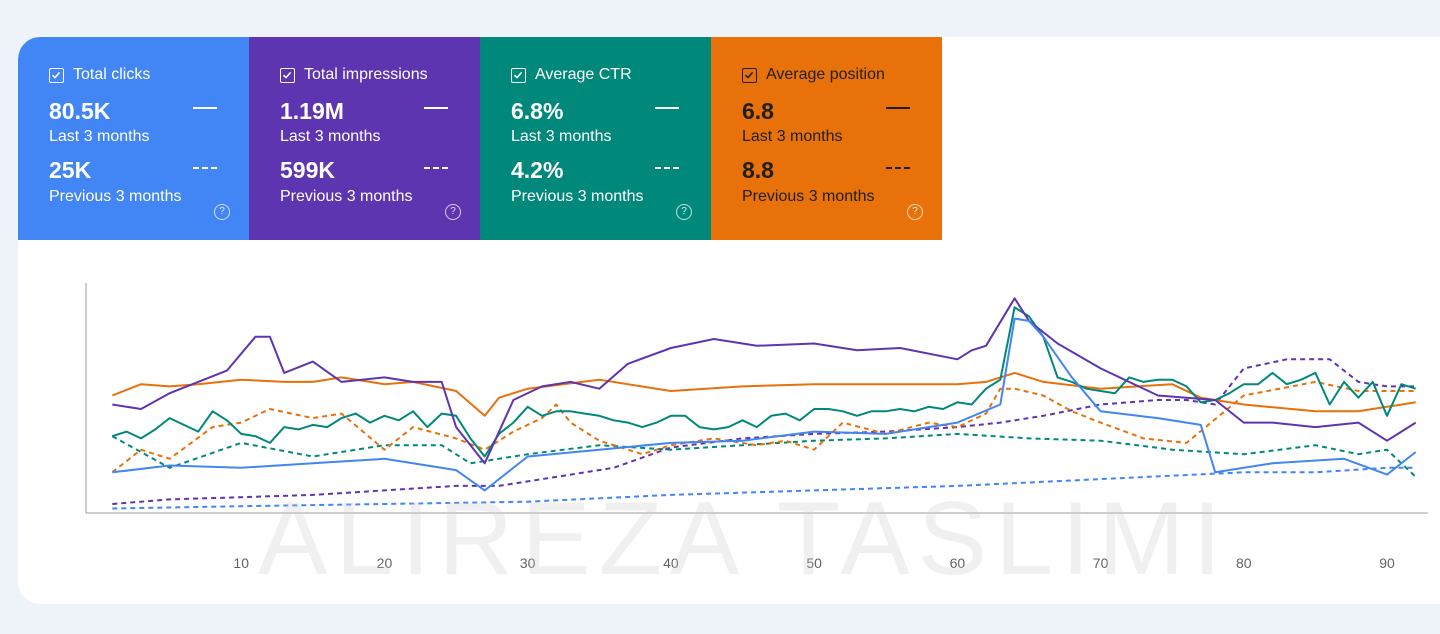 The height and width of the screenshot is (634, 1440). Describe the element at coordinates (958, 563) in the screenshot. I see `x-tick-label: 60` at that location.